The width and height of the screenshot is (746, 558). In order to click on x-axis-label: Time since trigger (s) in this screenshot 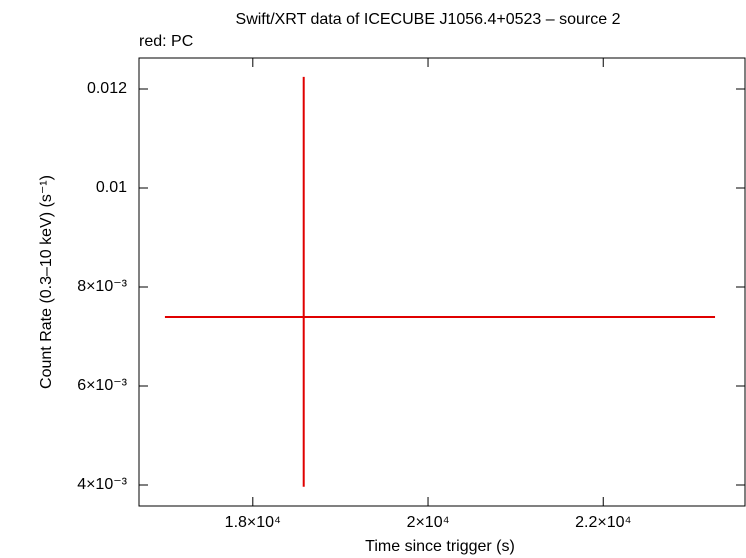, I will do `click(440, 546)`.